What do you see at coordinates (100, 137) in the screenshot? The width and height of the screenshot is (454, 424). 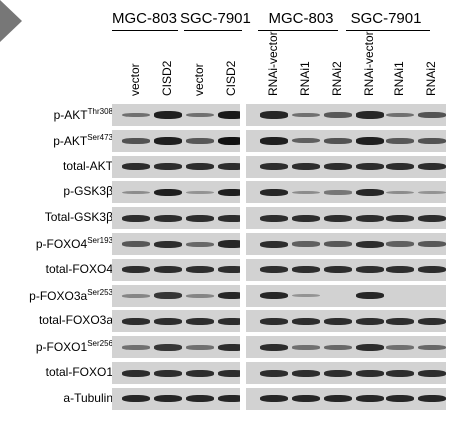 I see `protein-site: Ser473` at bounding box center [100, 137].